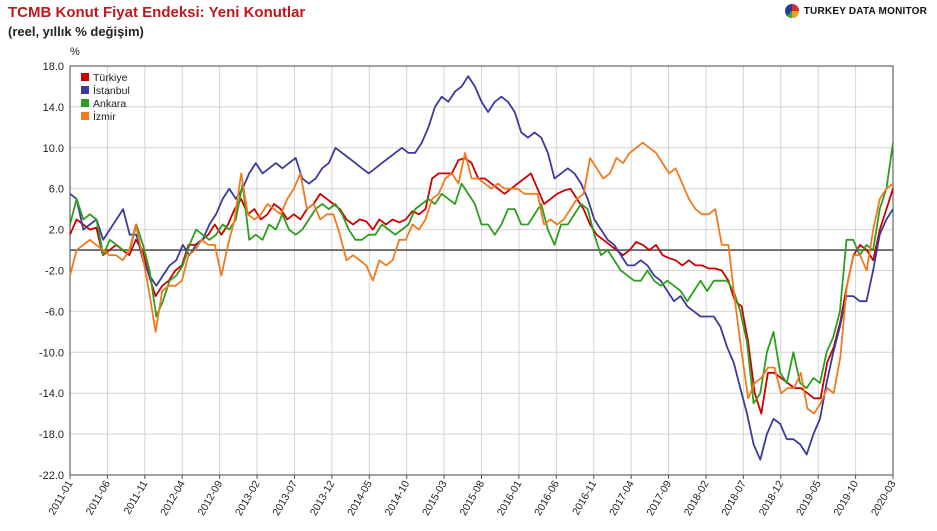 The height and width of the screenshot is (531, 937). What do you see at coordinates (136, 497) in the screenshot?
I see `x-tick-label: 2011-11` at bounding box center [136, 497].